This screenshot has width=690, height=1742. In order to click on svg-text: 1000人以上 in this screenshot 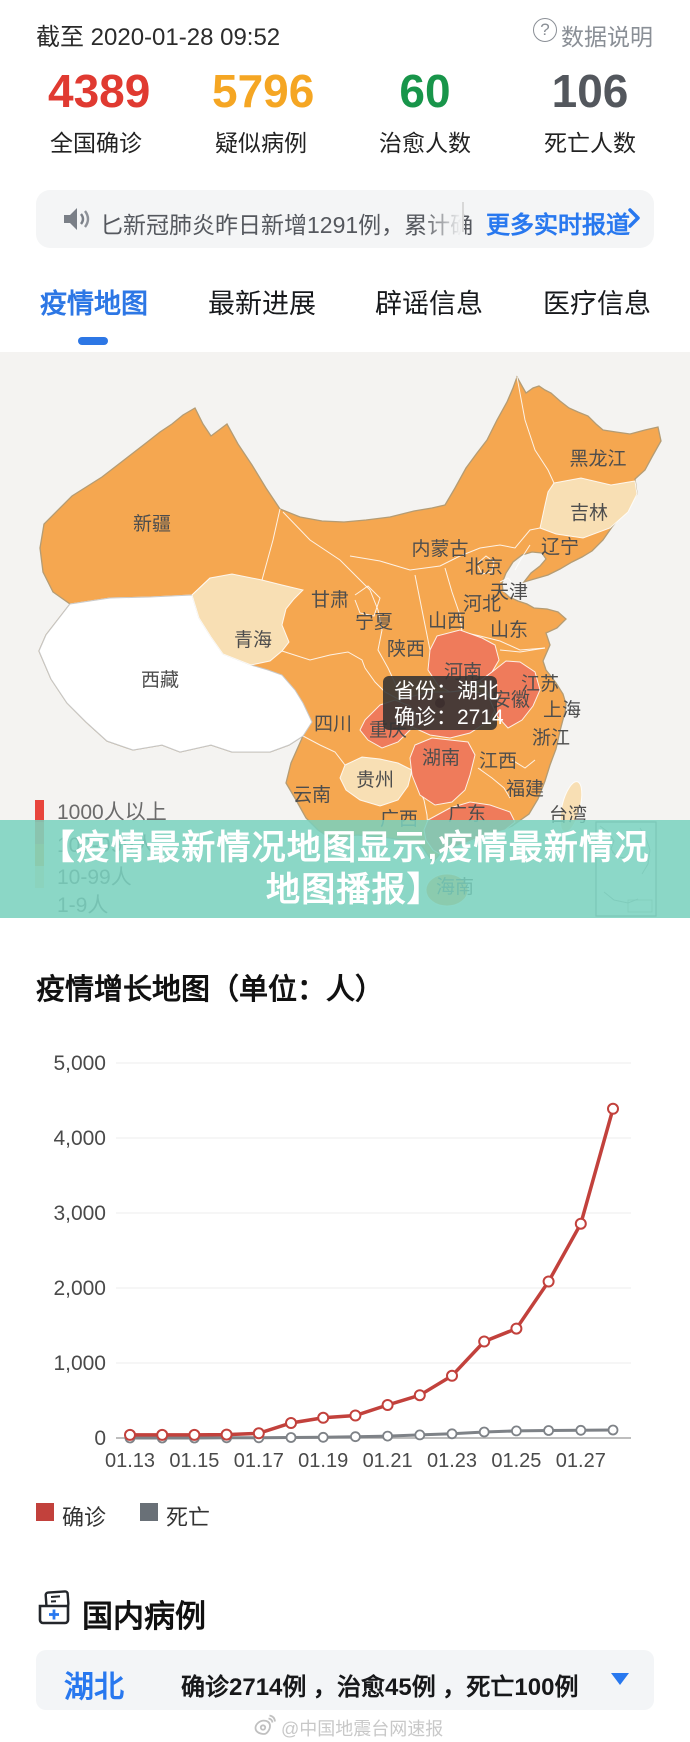, I will do `click(112, 812)`.